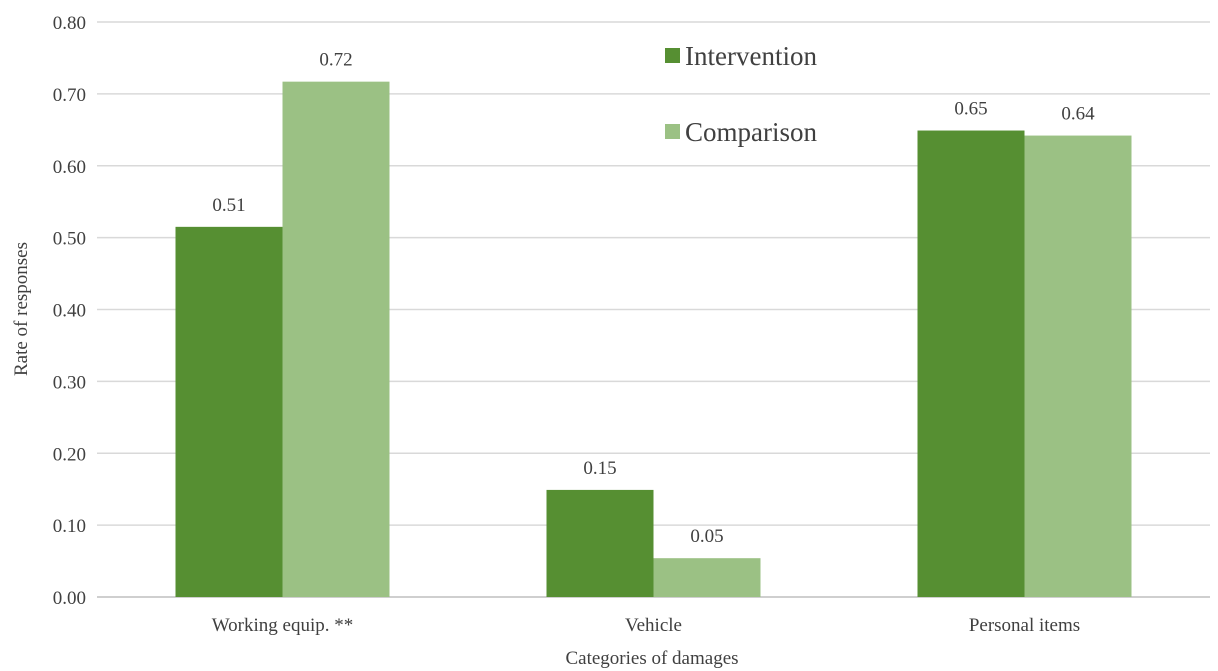 This screenshot has height=671, width=1218. I want to click on y-tick-label: 0.80, so click(69, 23).